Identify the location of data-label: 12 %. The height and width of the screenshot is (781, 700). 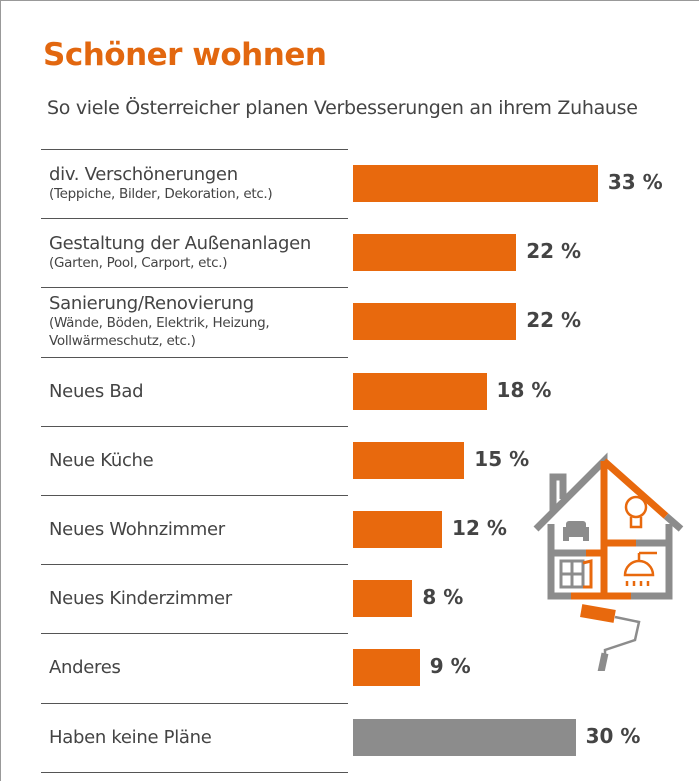
(479, 528).